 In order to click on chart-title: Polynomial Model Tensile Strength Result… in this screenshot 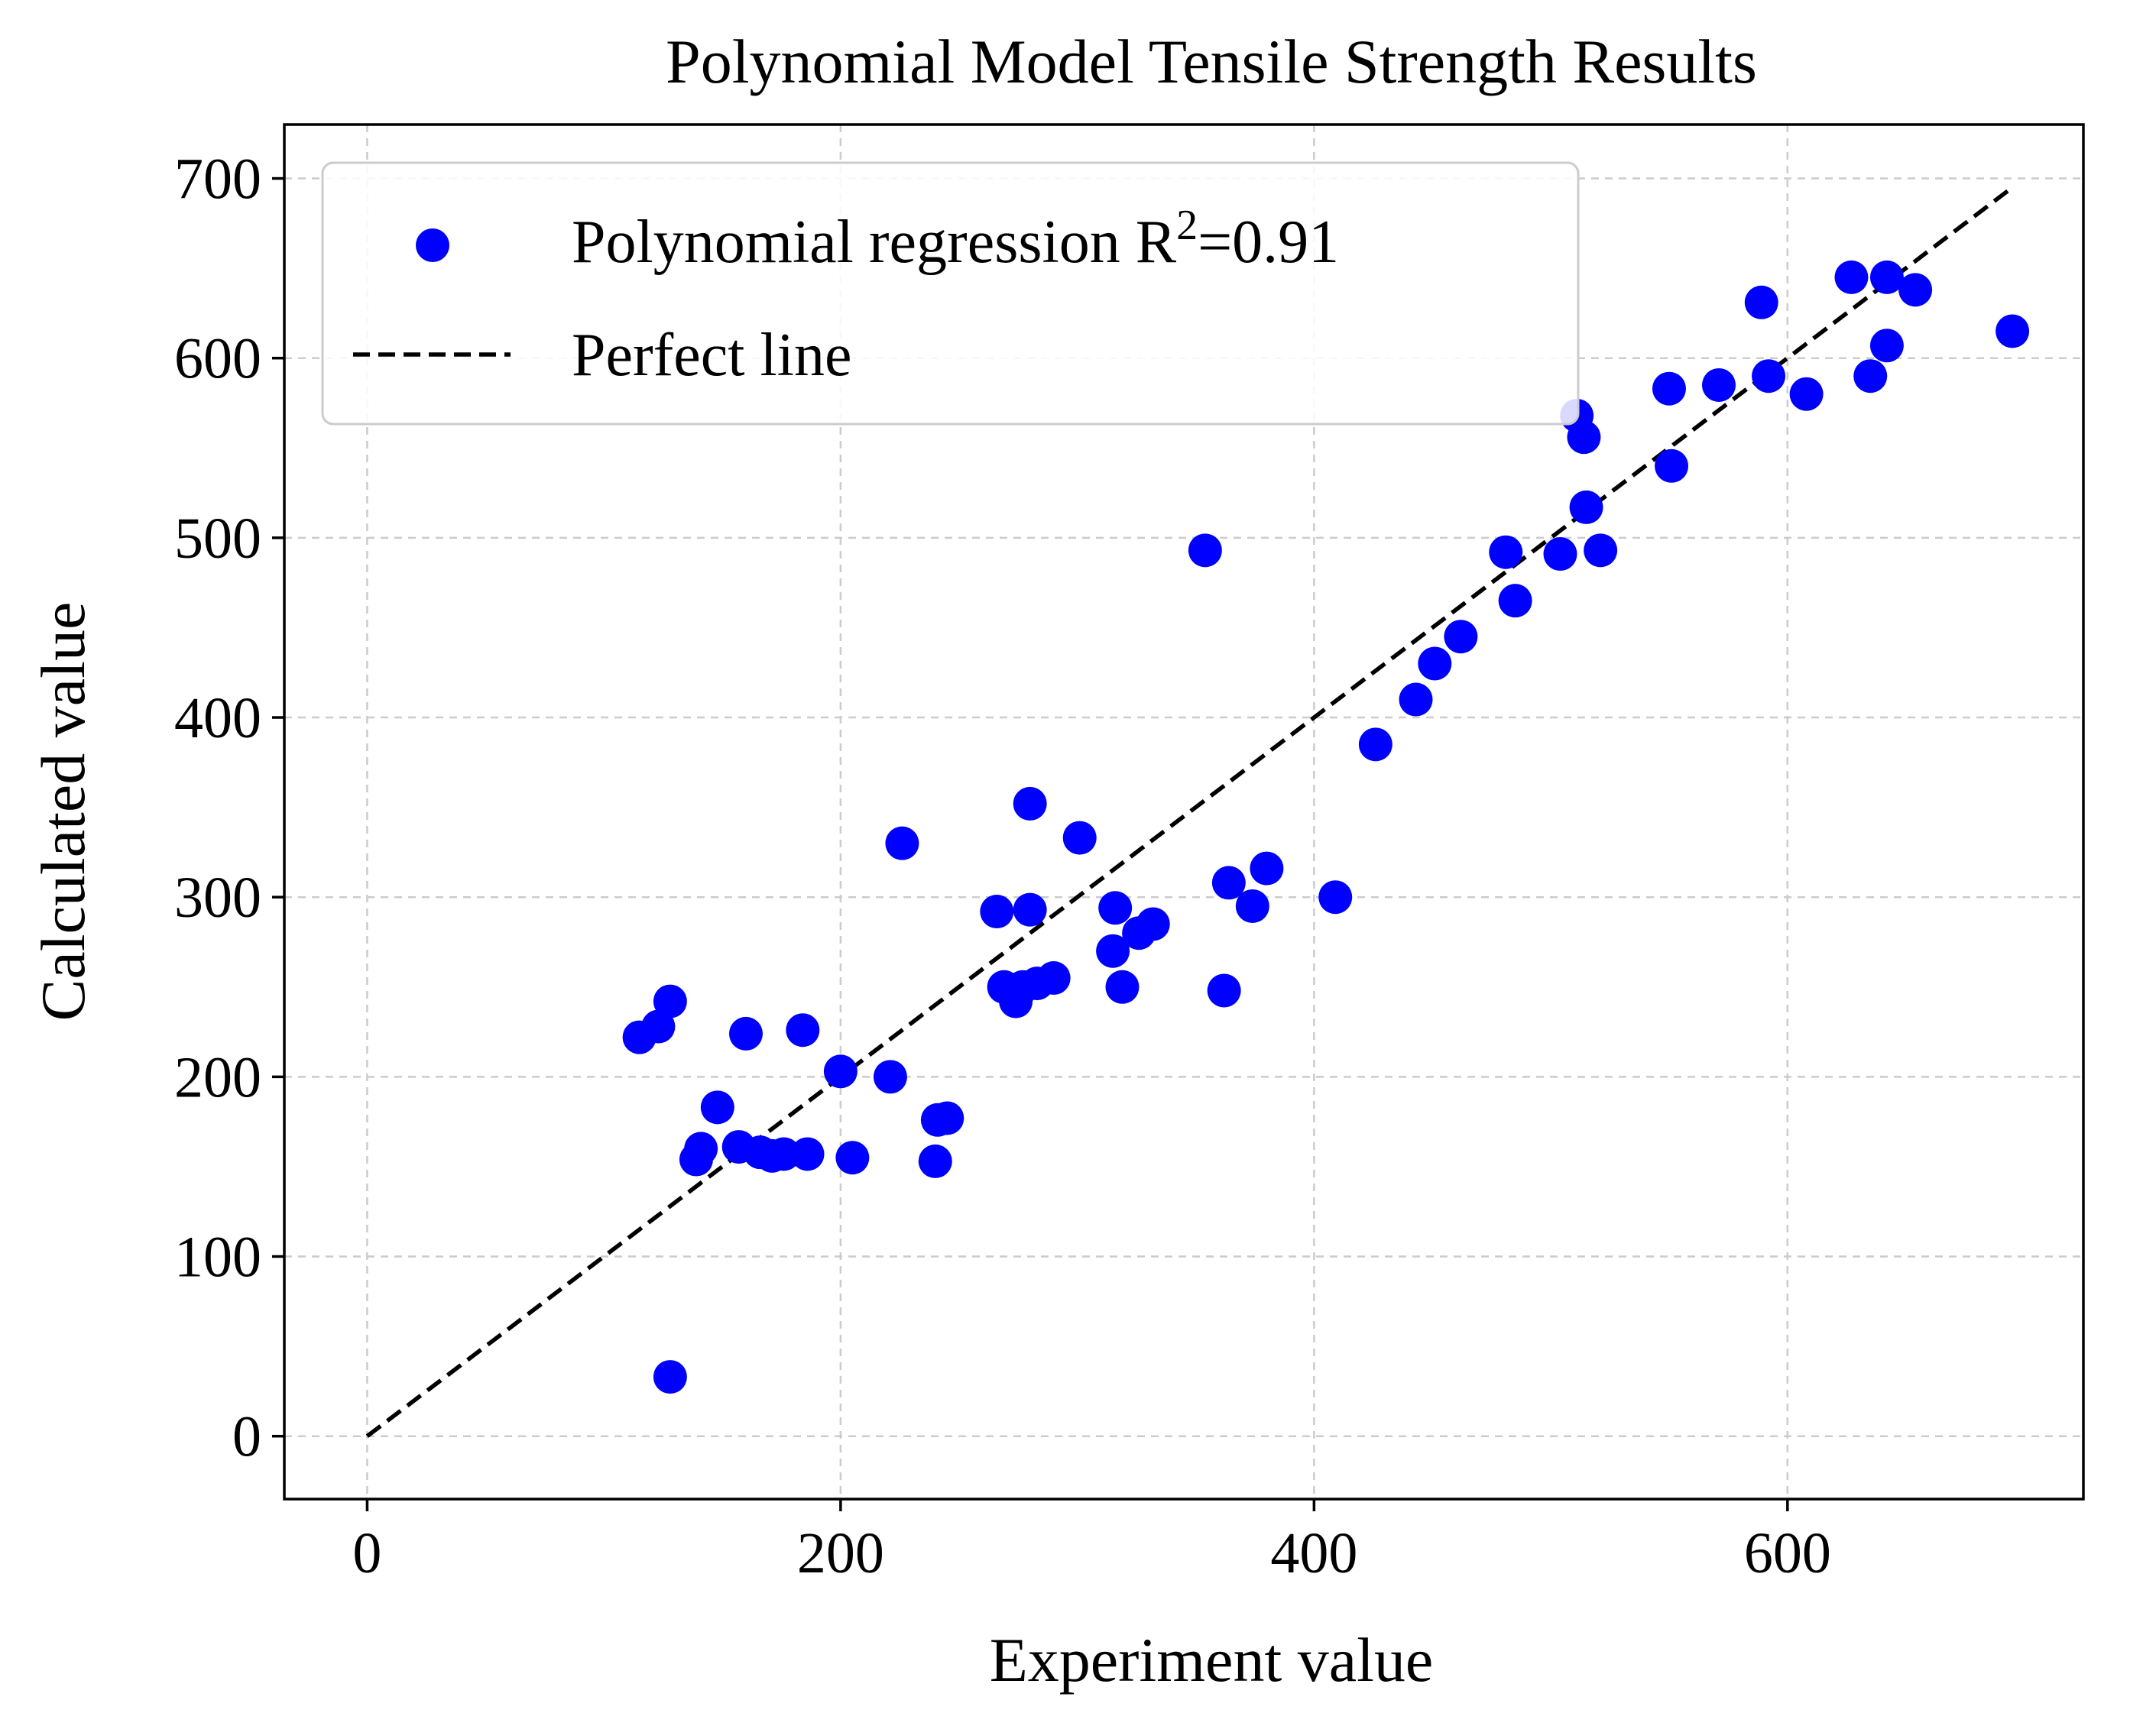, I will do `click(1211, 61)`.